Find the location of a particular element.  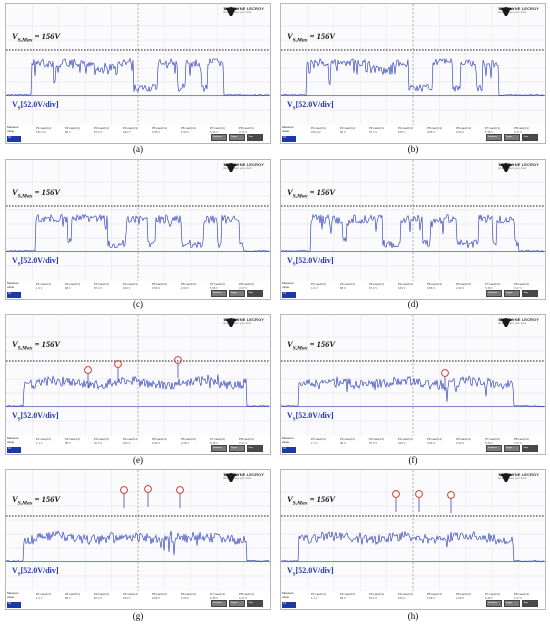

measure-column: P5:max(C1) 9.56 V is located at coordinates (159, 596).